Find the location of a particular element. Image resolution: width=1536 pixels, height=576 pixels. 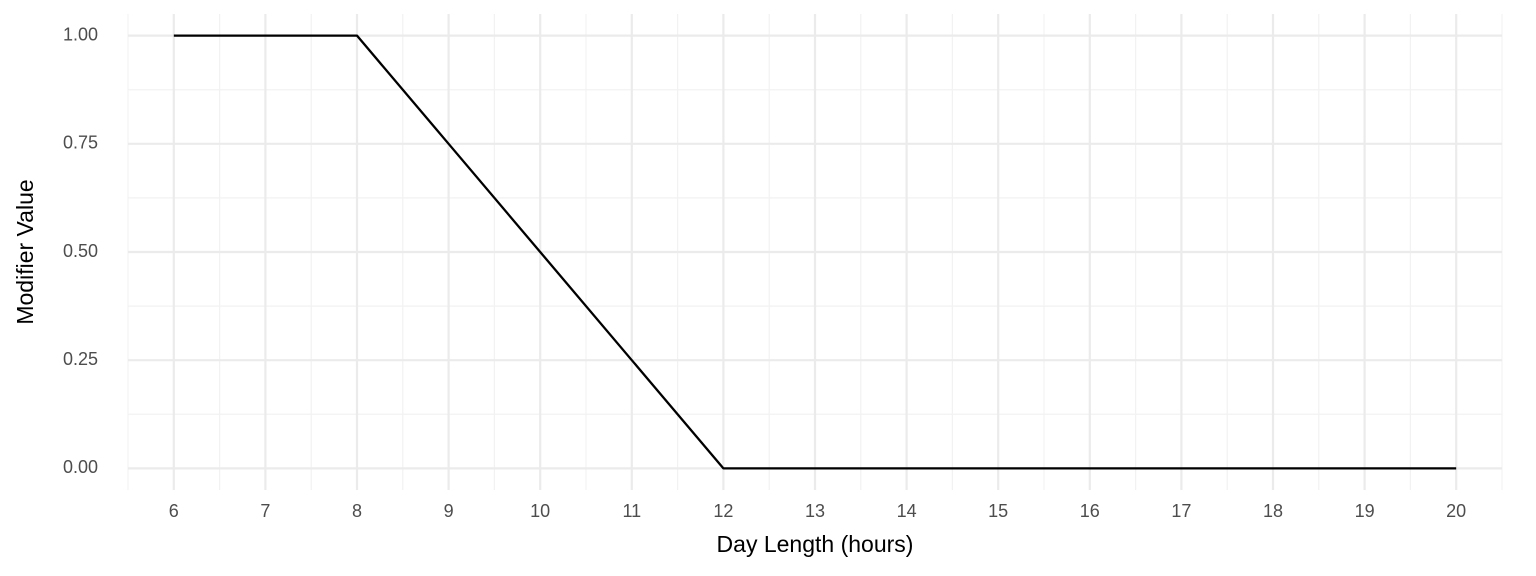

x-tick-label: 18 is located at coordinates (1273, 511).